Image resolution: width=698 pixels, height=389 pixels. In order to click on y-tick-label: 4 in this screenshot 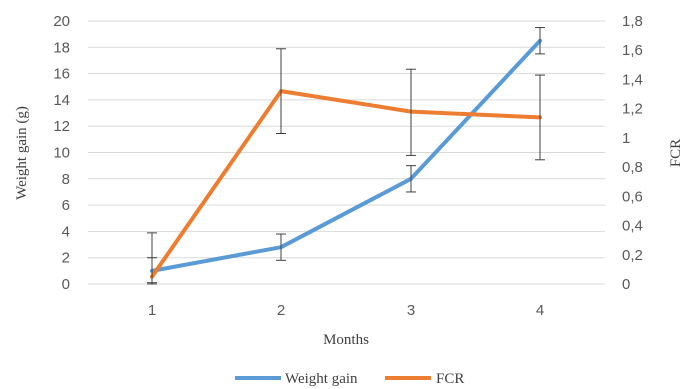, I will do `click(66, 231)`.